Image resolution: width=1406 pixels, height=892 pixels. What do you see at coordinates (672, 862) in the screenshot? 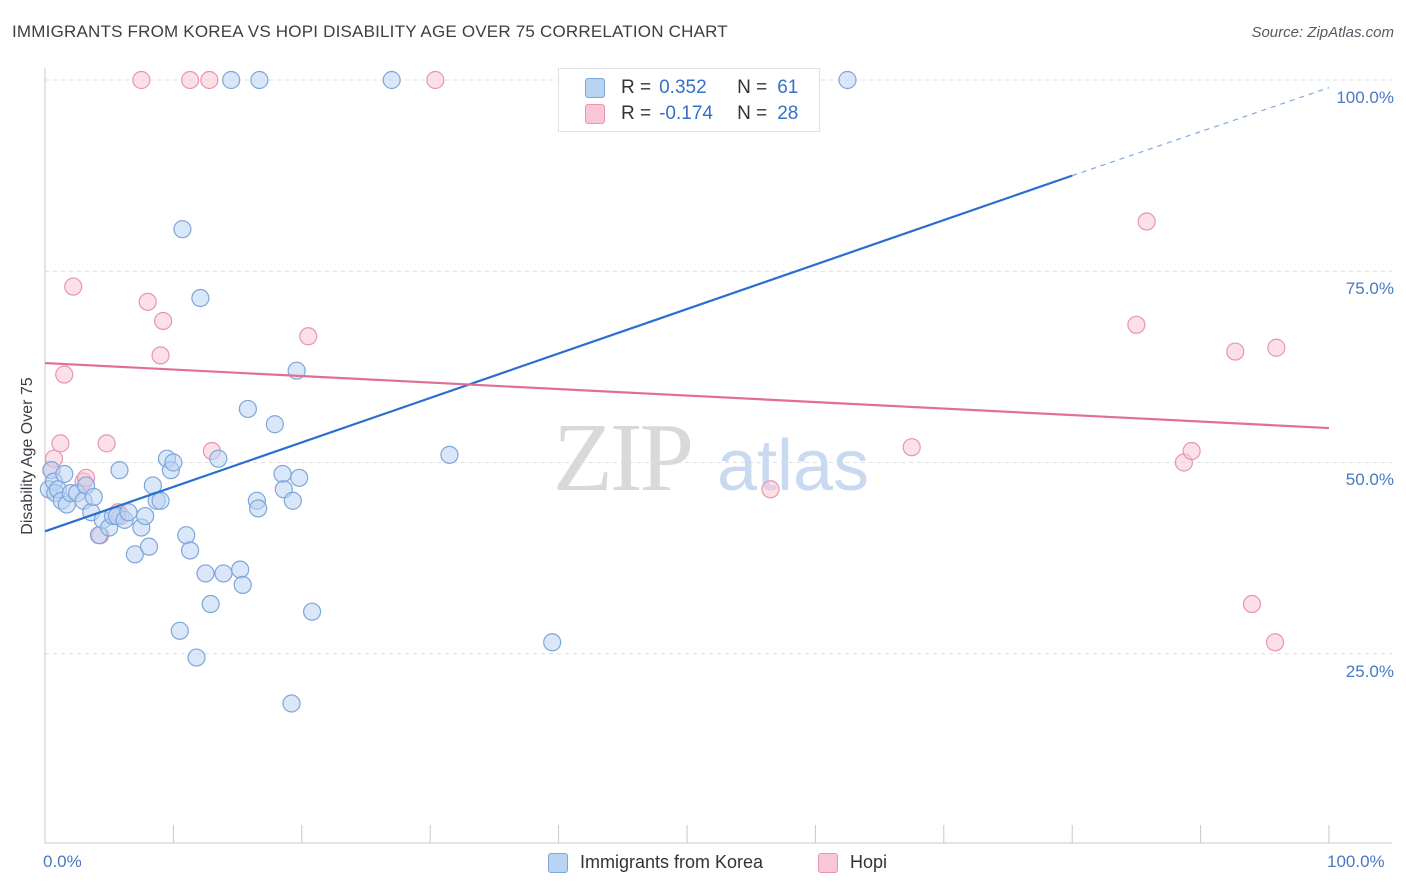
I see `bottom-legend-label-korea: Immigrants from Korea` at bounding box center [672, 862].